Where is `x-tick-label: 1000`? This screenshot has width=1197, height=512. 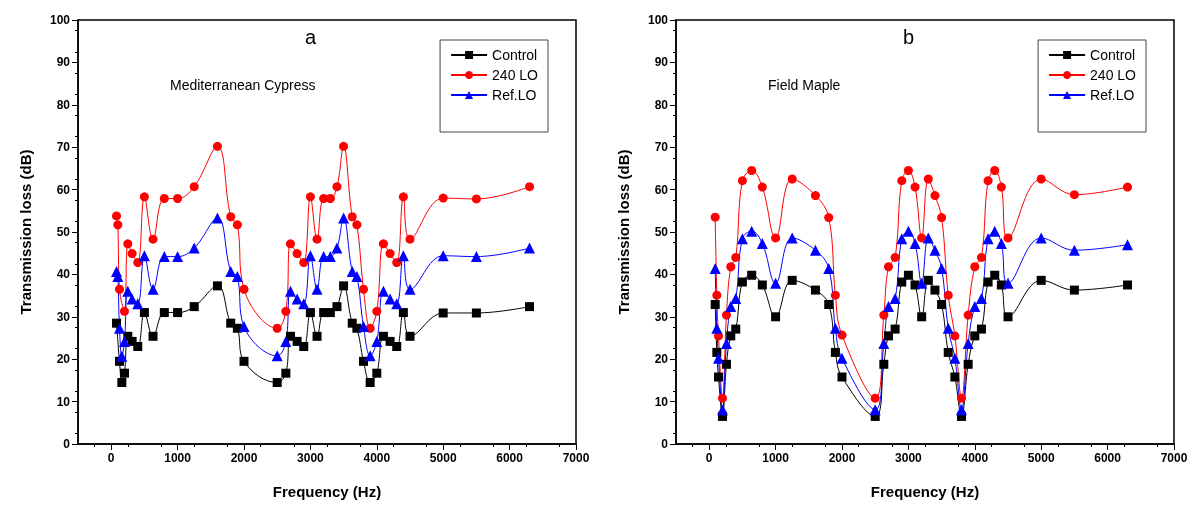
x-tick-label: 1000 is located at coordinates (776, 458).